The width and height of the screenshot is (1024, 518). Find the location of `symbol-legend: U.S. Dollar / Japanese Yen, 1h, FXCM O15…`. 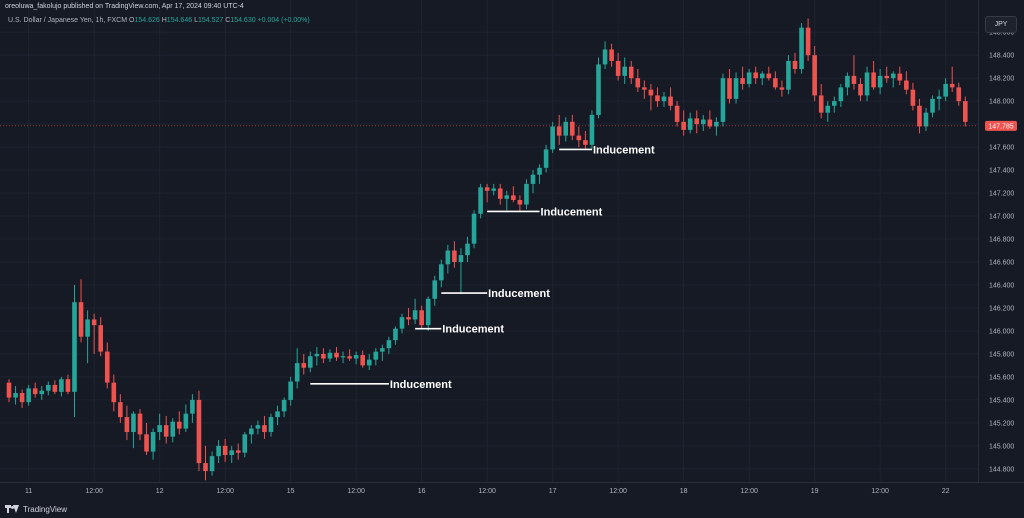

symbol-legend: U.S. Dollar / Japanese Yen, 1h, FXCM O15… is located at coordinates (159, 20).